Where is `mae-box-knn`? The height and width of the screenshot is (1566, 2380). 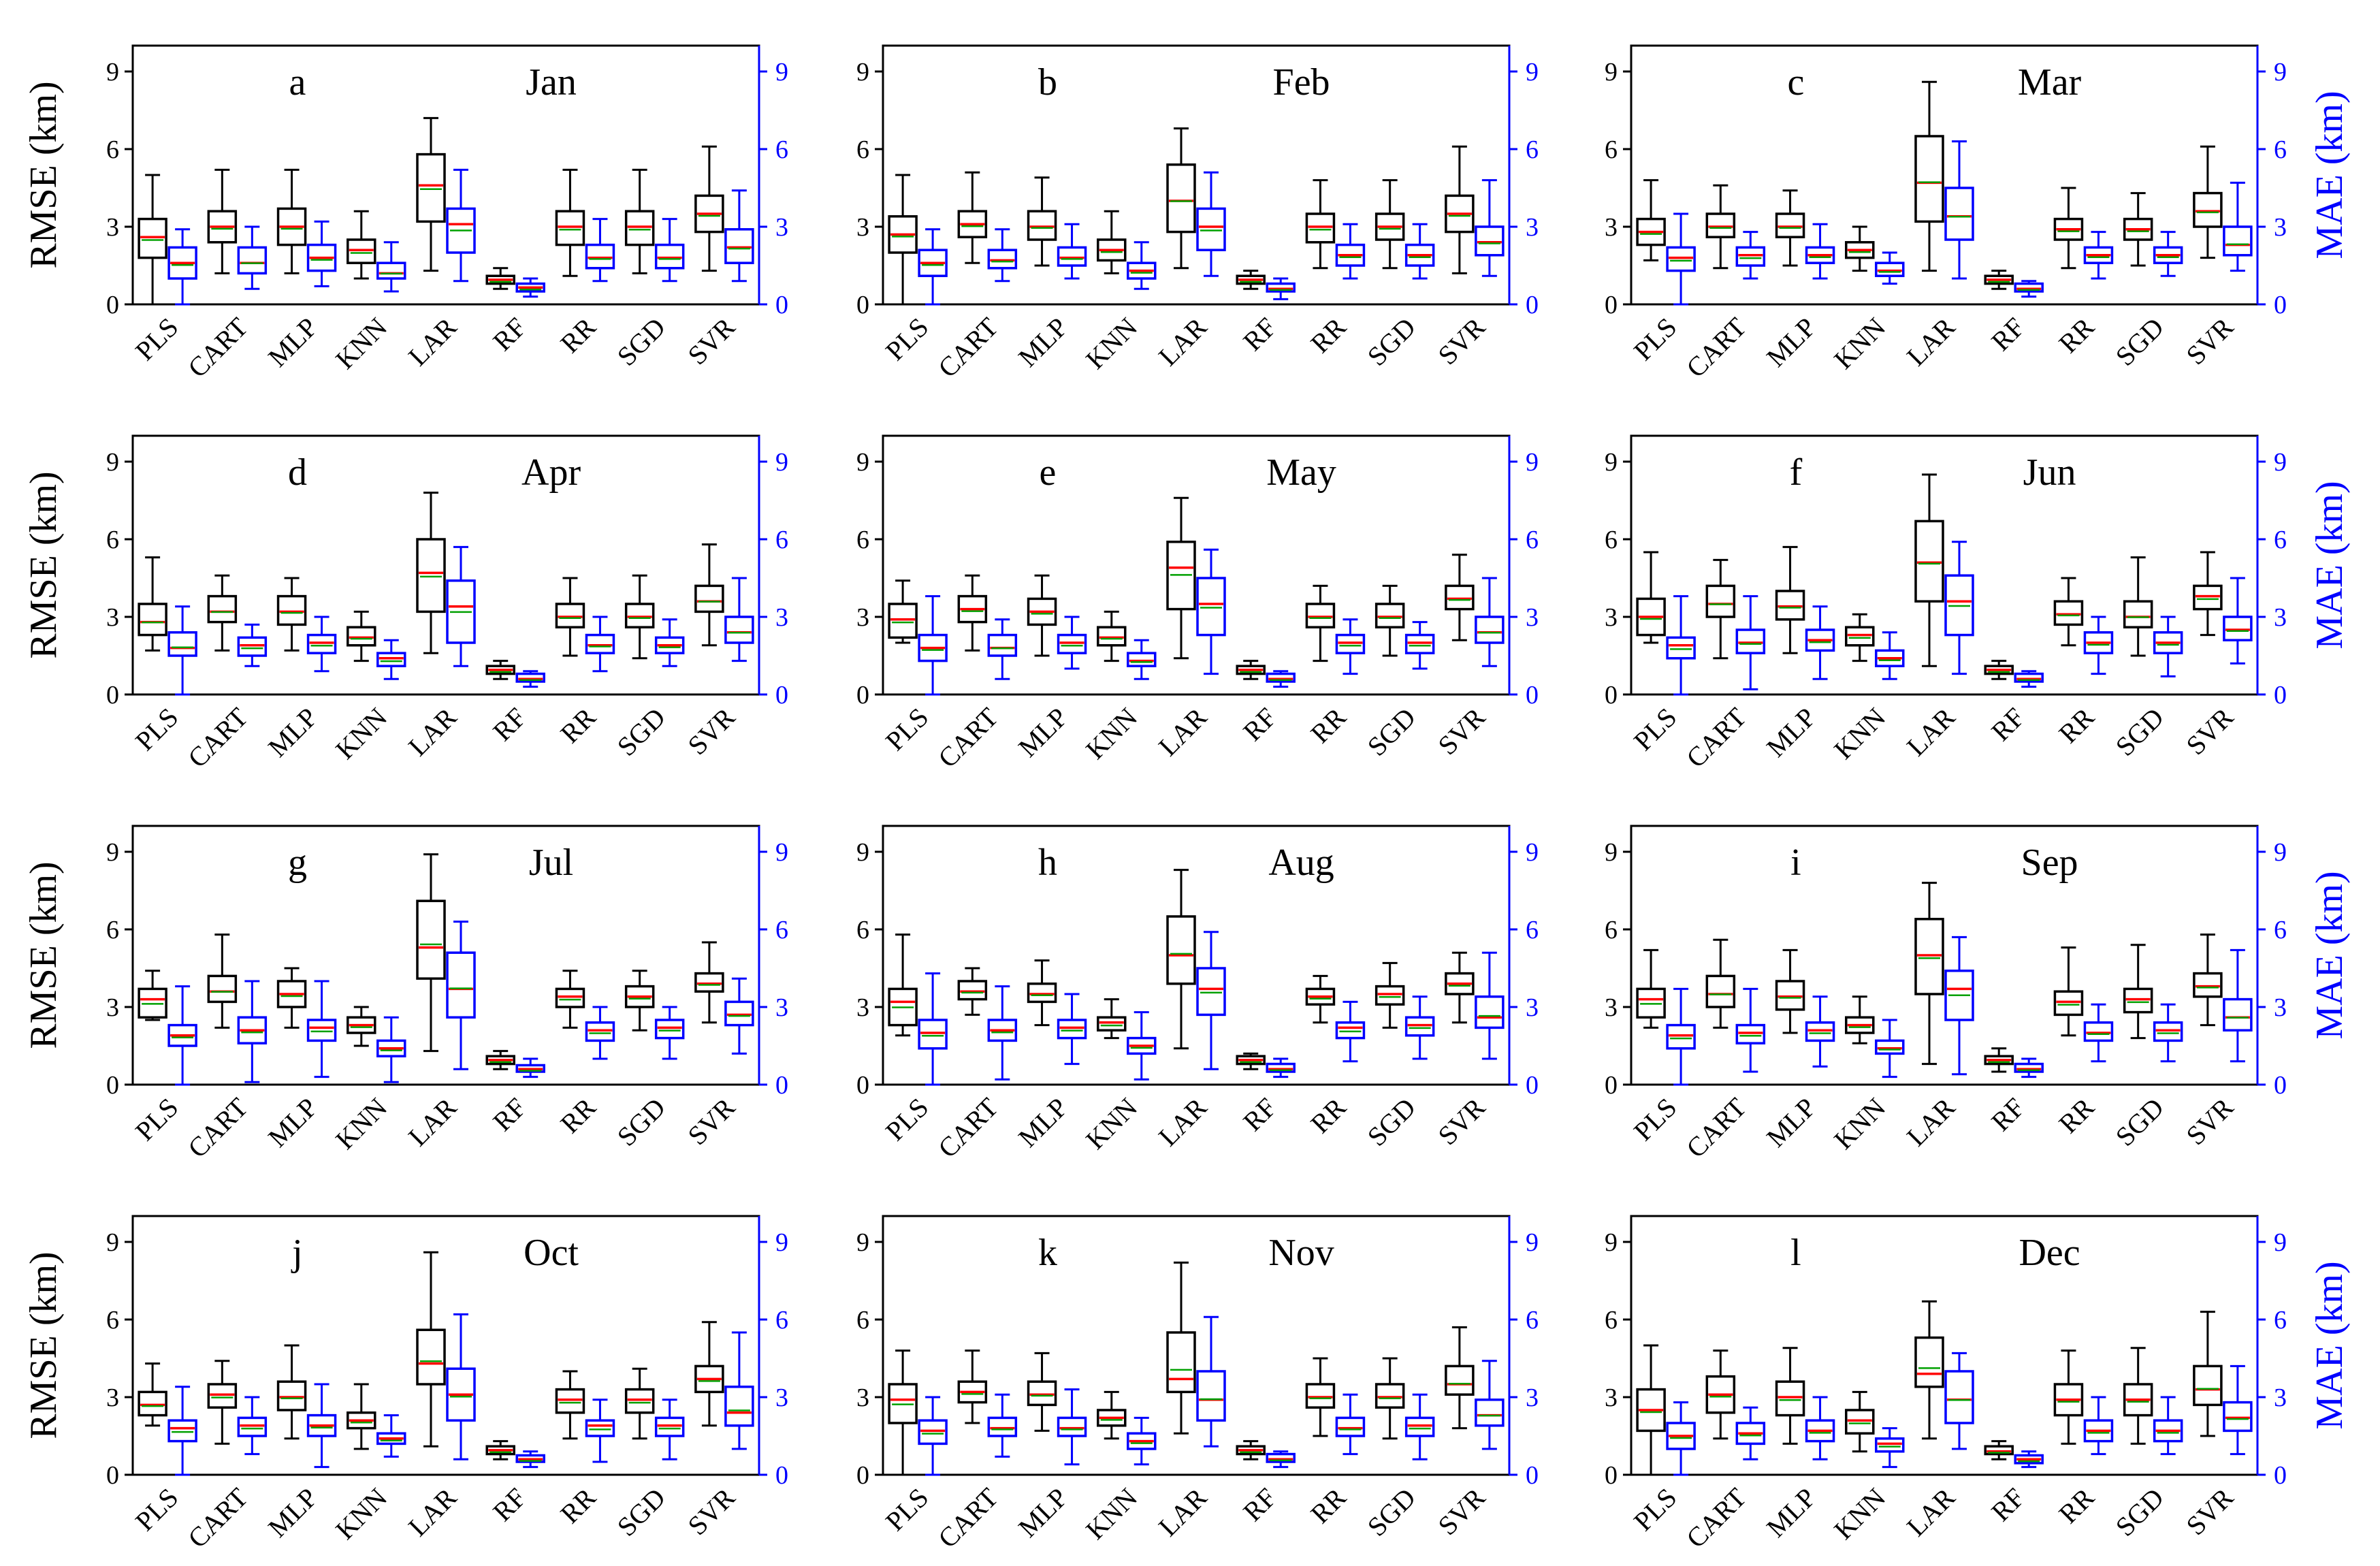
mae-box-knn is located at coordinates (391, 1436).